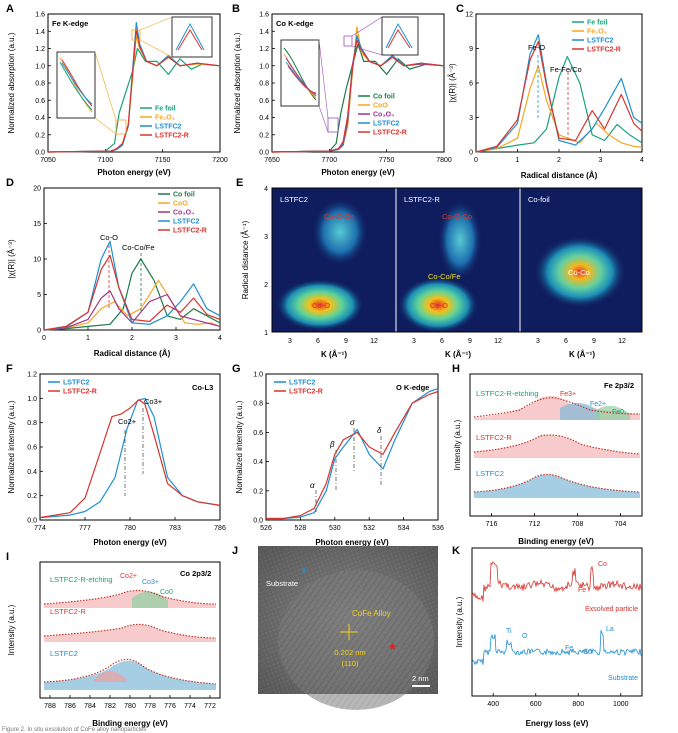  I want to click on panel-g-annotation-beta: β, so click(332, 444).